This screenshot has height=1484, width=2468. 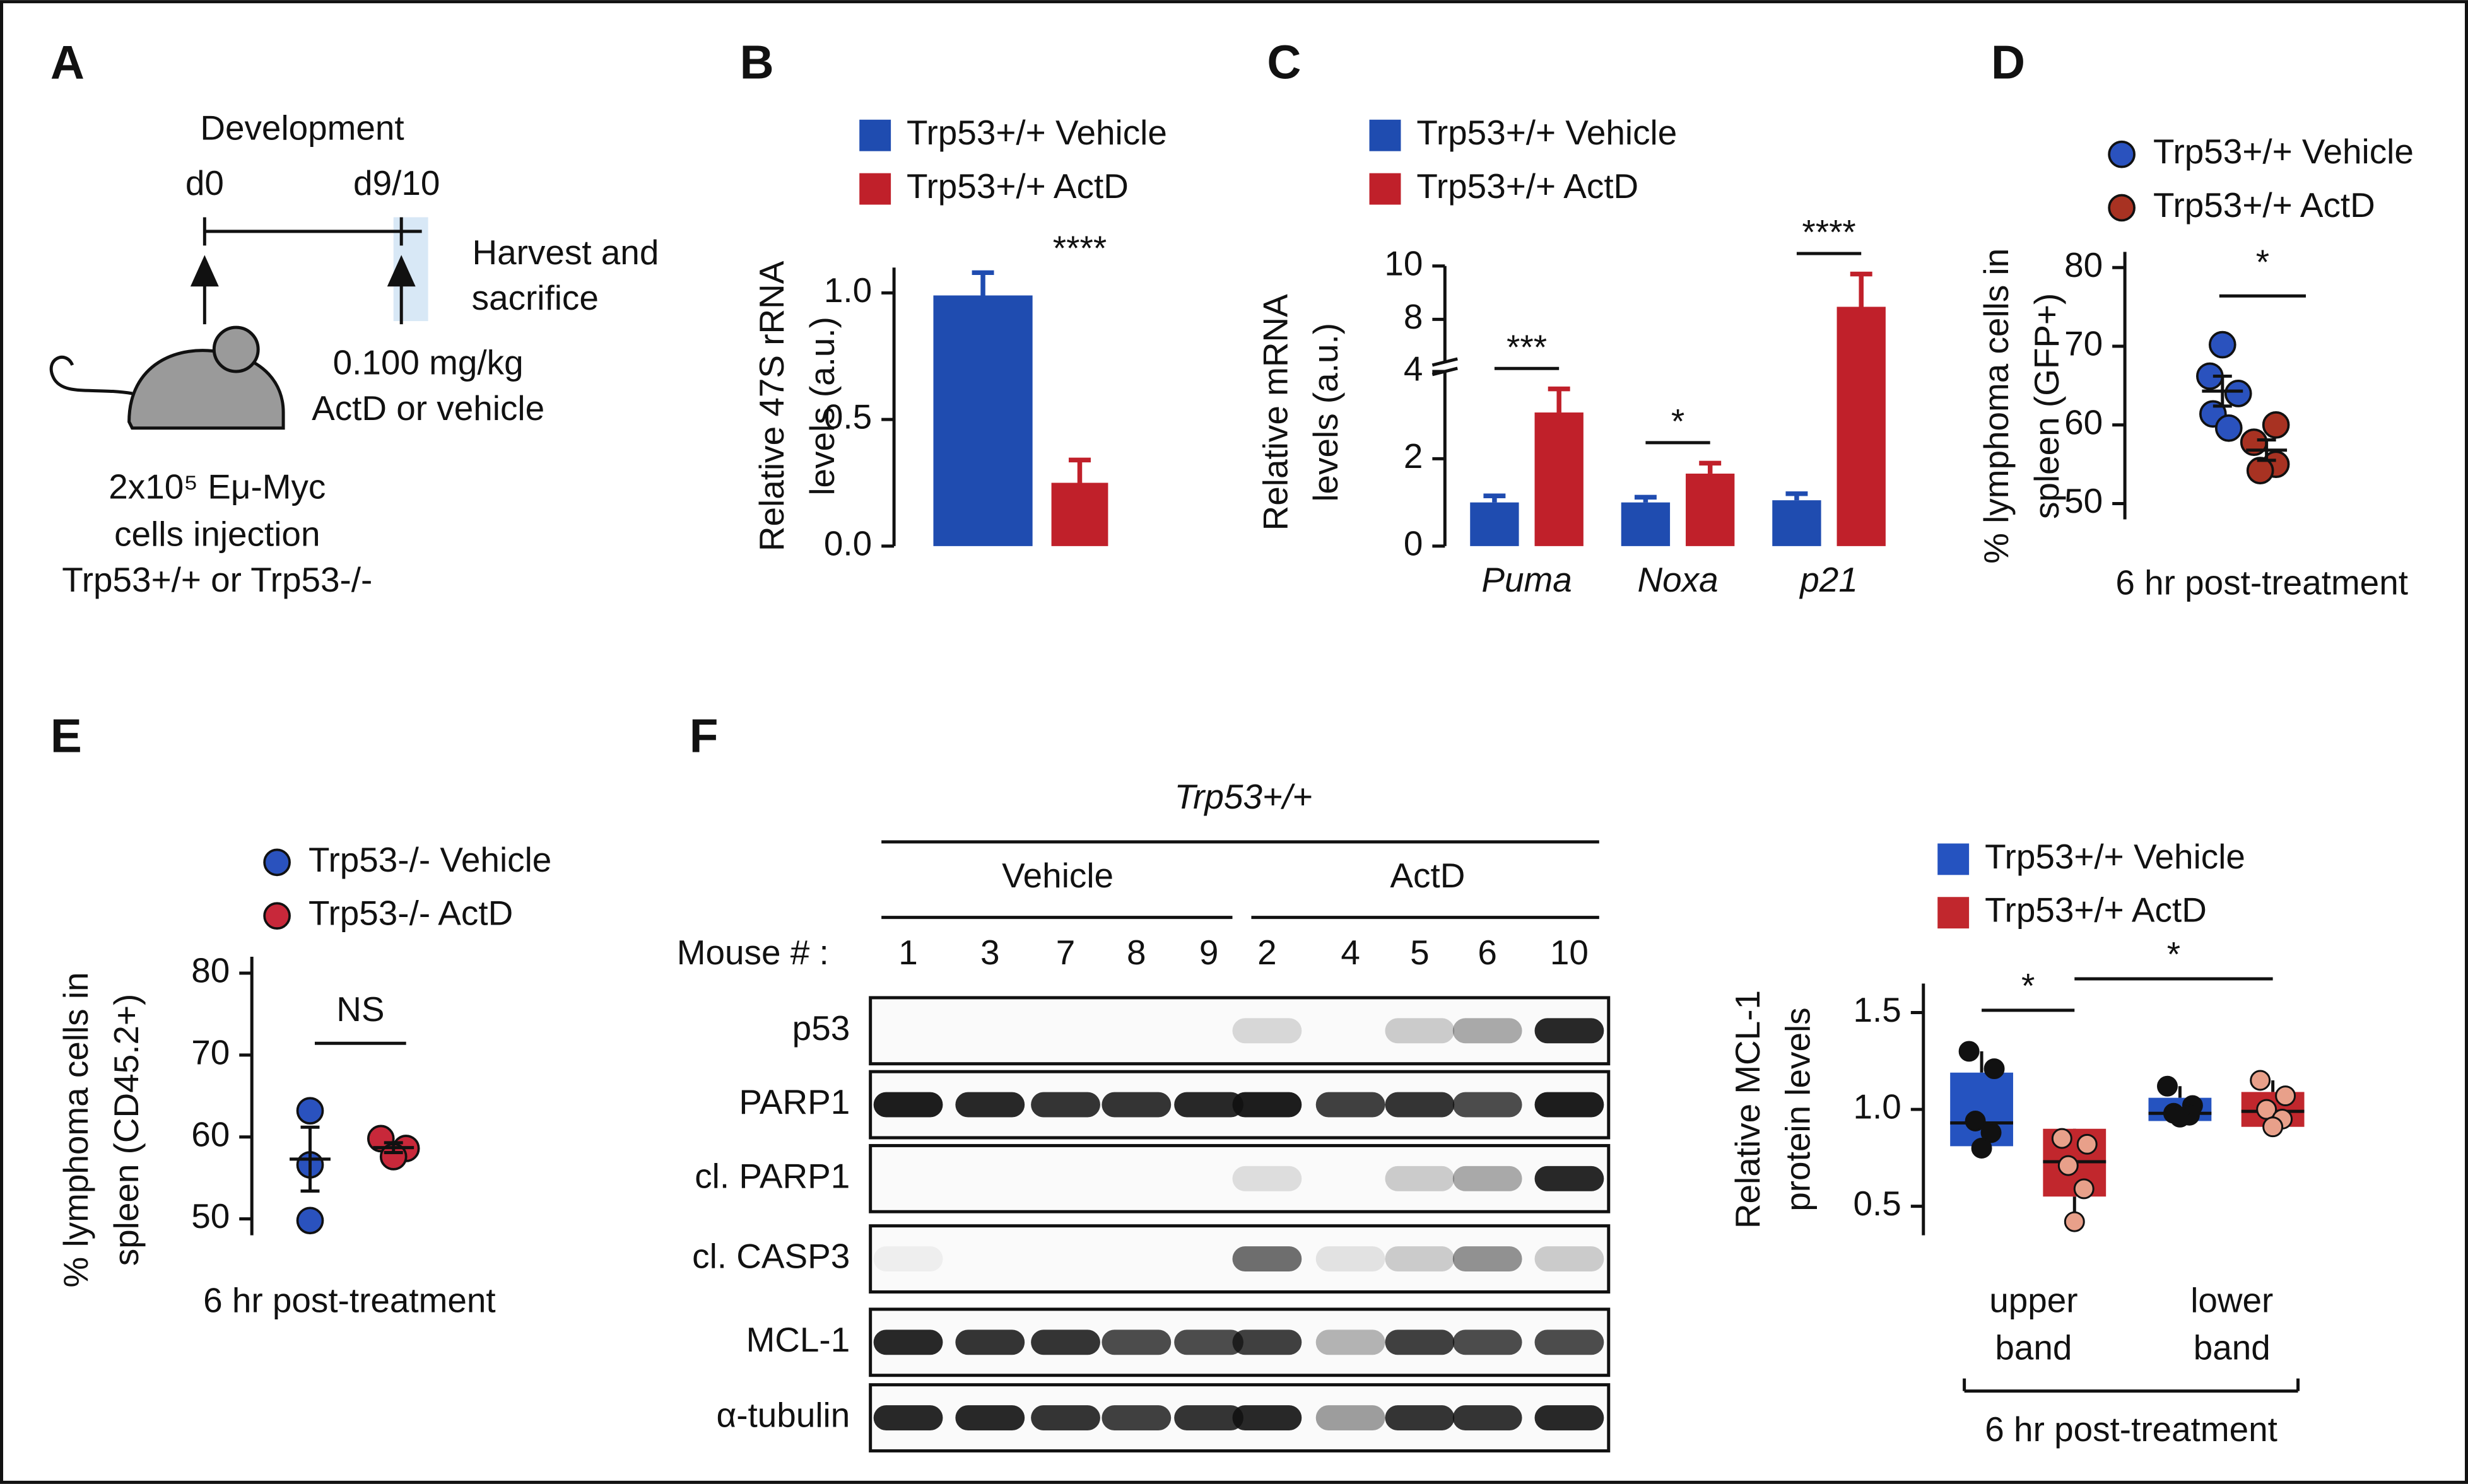 I want to click on cells-text: Trp53+/+ or Trp53-/-, so click(x=217, y=579).